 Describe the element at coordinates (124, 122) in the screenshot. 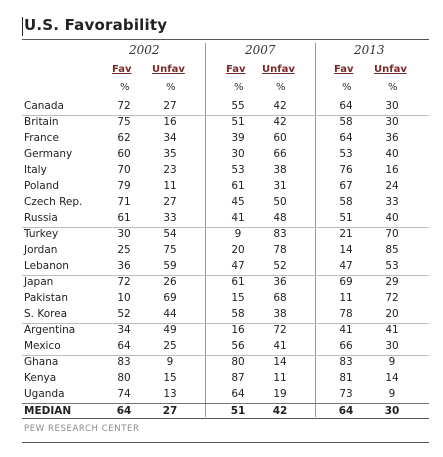

I see `table-cell: 75` at that location.